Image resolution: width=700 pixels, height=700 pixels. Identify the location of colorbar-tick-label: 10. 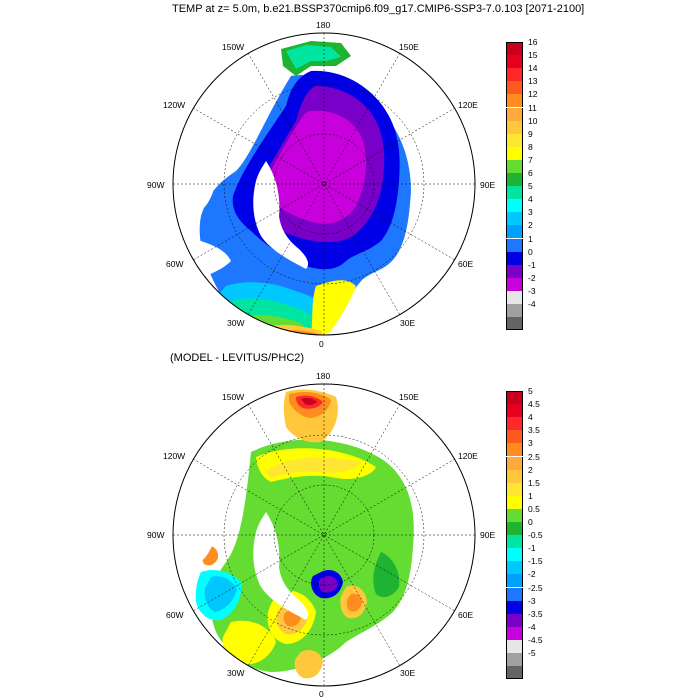
(533, 120).